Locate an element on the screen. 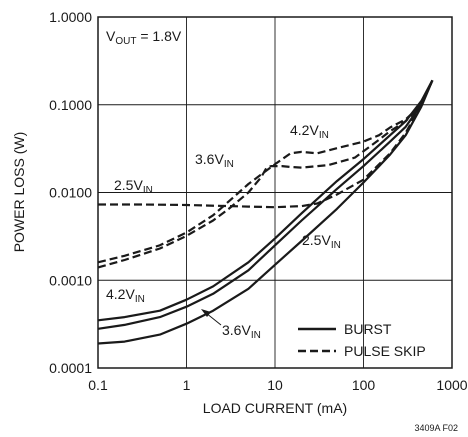 This screenshot has width=468, height=437. y-tick-labels: 0.0001 0.0010 0.0100 0.1000 1.0000 is located at coordinates (70, 192).